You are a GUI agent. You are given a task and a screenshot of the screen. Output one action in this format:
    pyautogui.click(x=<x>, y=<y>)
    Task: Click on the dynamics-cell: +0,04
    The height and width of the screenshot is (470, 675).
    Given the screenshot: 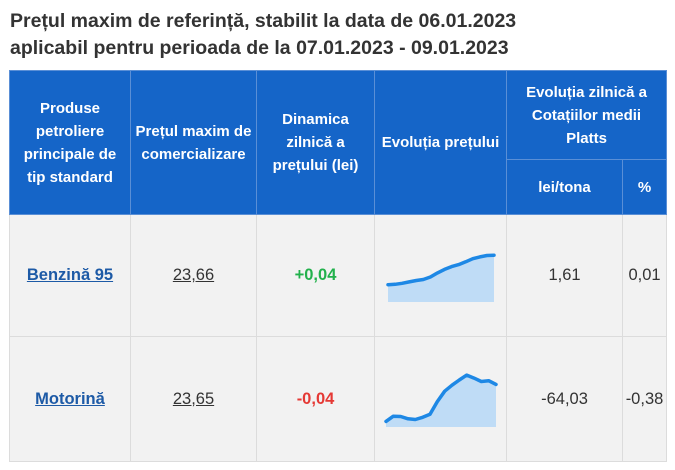 What is the action you would take?
    pyautogui.click(x=315, y=275)
    